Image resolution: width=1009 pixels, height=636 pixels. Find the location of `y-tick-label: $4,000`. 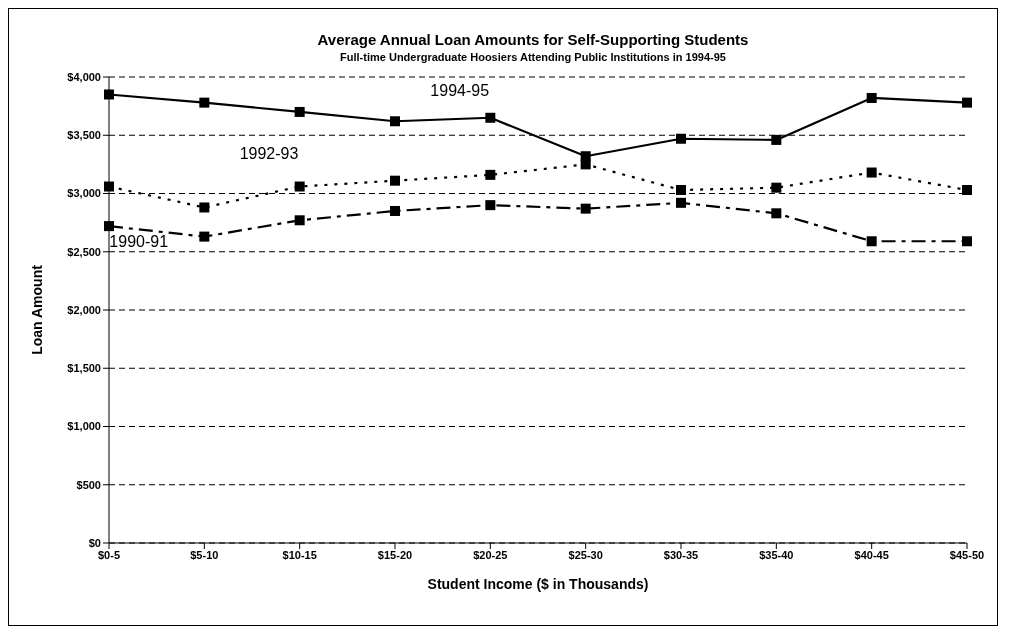

y-tick-label: $4,000 is located at coordinates (84, 76).